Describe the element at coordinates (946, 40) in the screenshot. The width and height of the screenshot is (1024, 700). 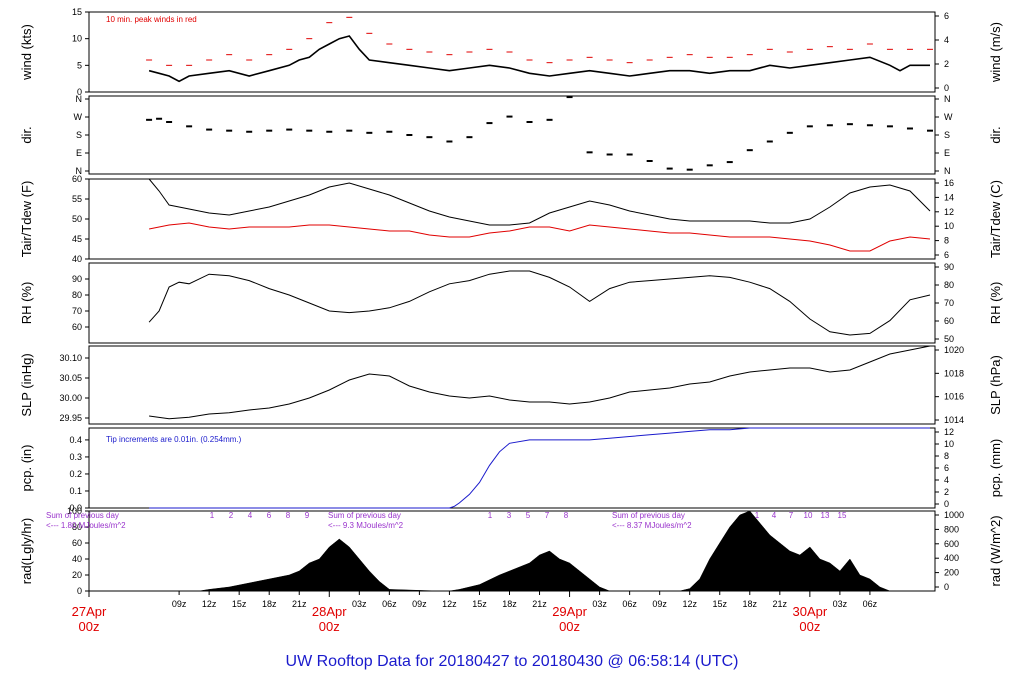
I see `wind-ytick-label-right: 4` at that location.